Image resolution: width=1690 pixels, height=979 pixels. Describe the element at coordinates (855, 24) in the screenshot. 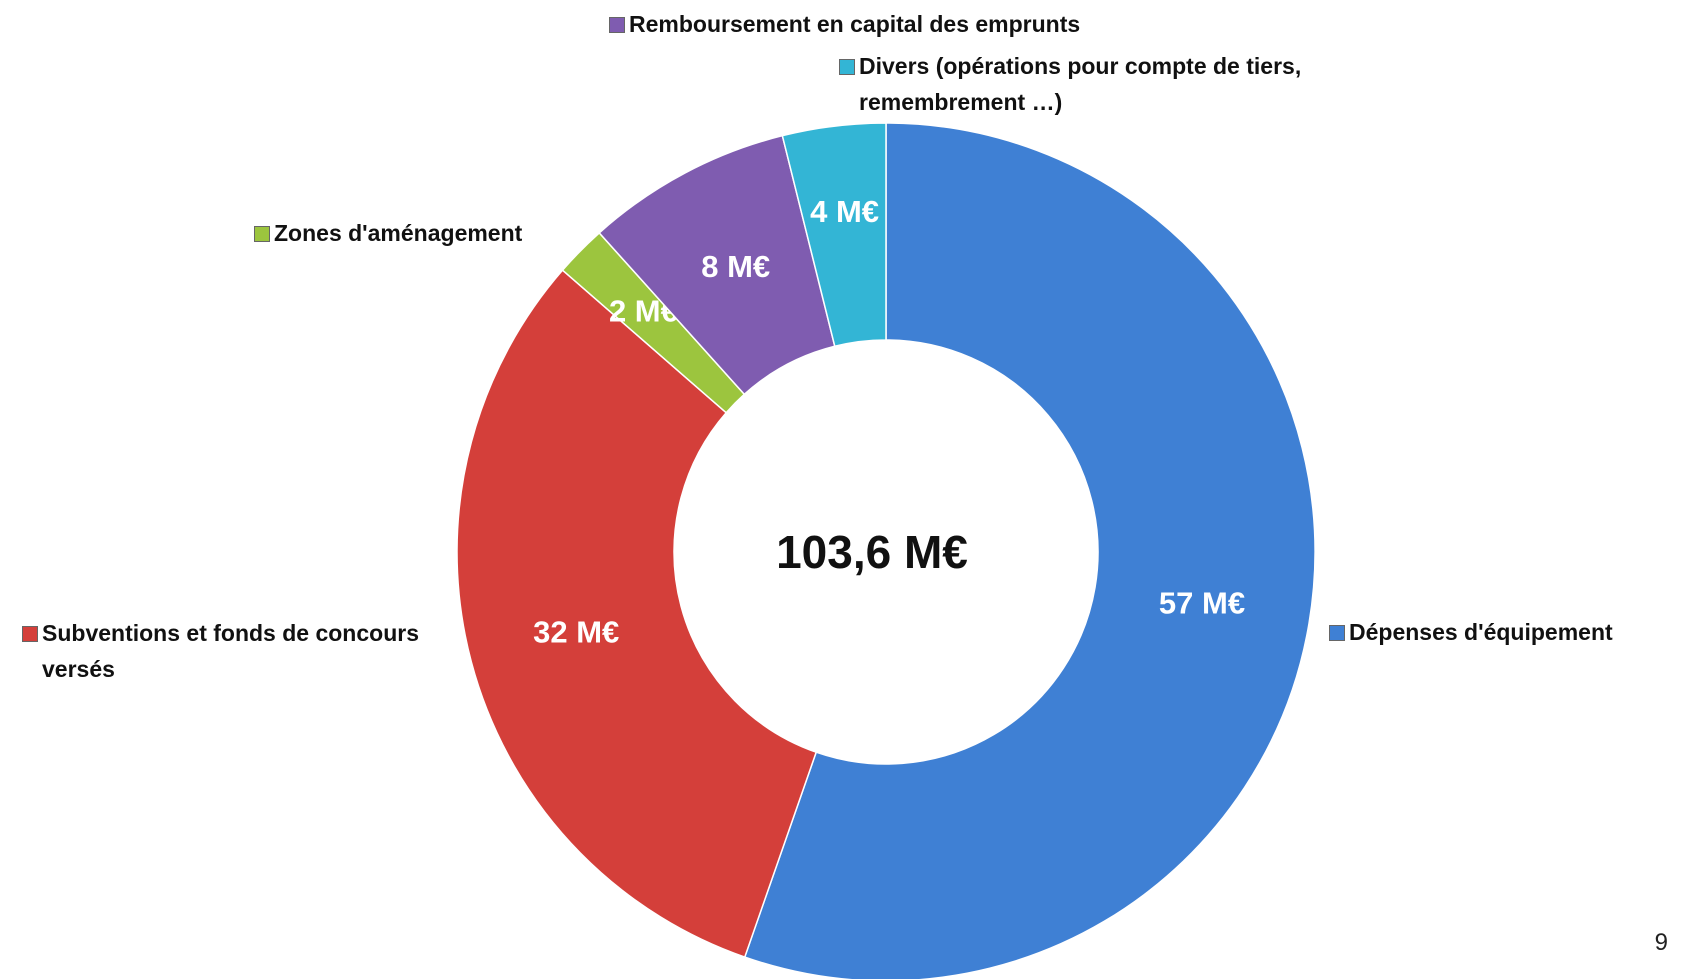

I see `legend-label: Remboursement en capital des emprunts` at that location.